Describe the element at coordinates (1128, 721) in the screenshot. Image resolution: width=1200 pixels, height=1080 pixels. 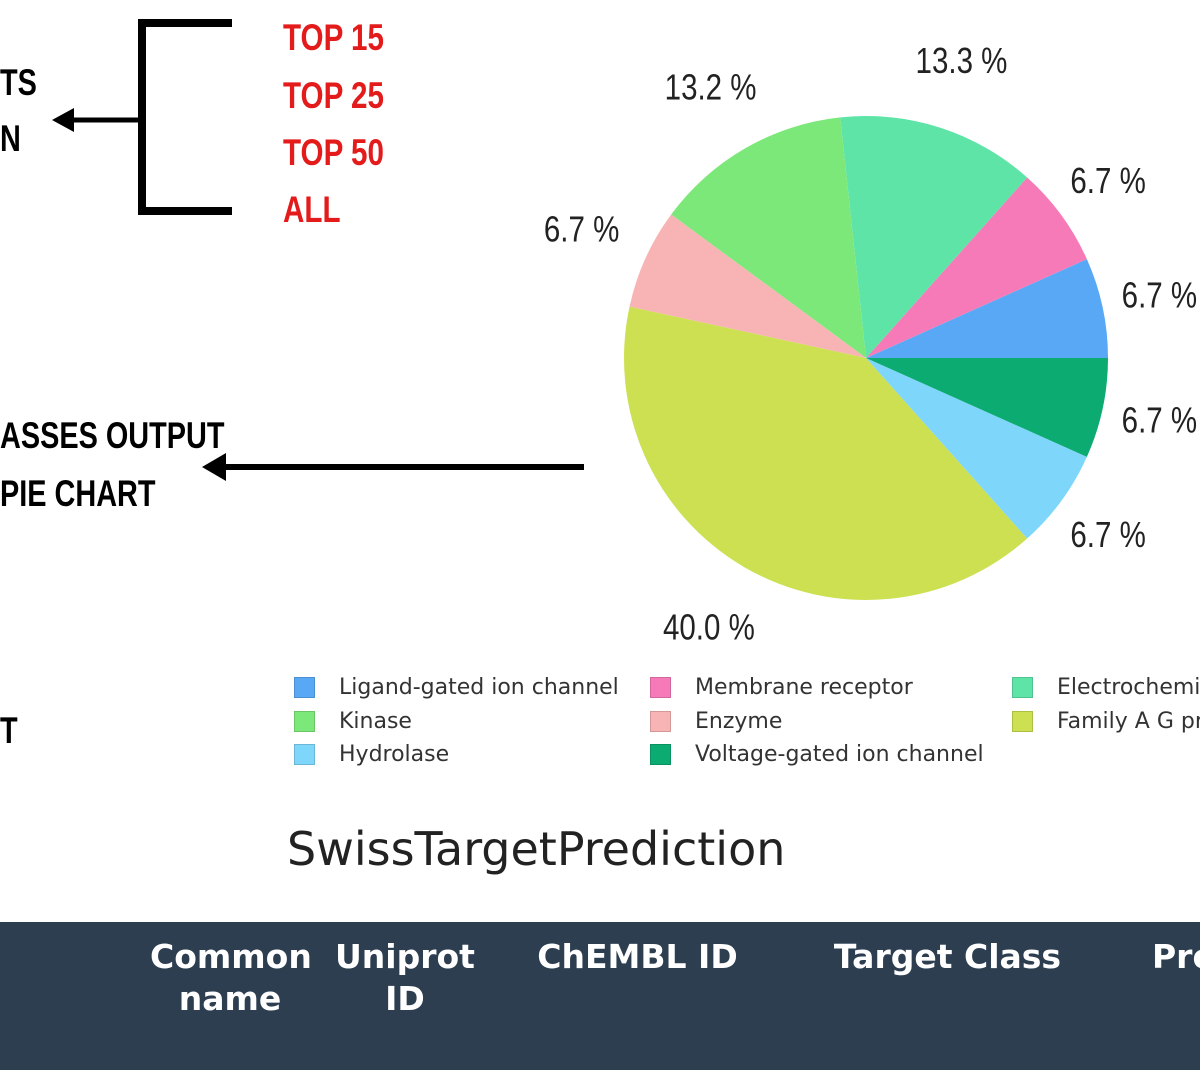
I see `legend-label: Family A G pr` at that location.